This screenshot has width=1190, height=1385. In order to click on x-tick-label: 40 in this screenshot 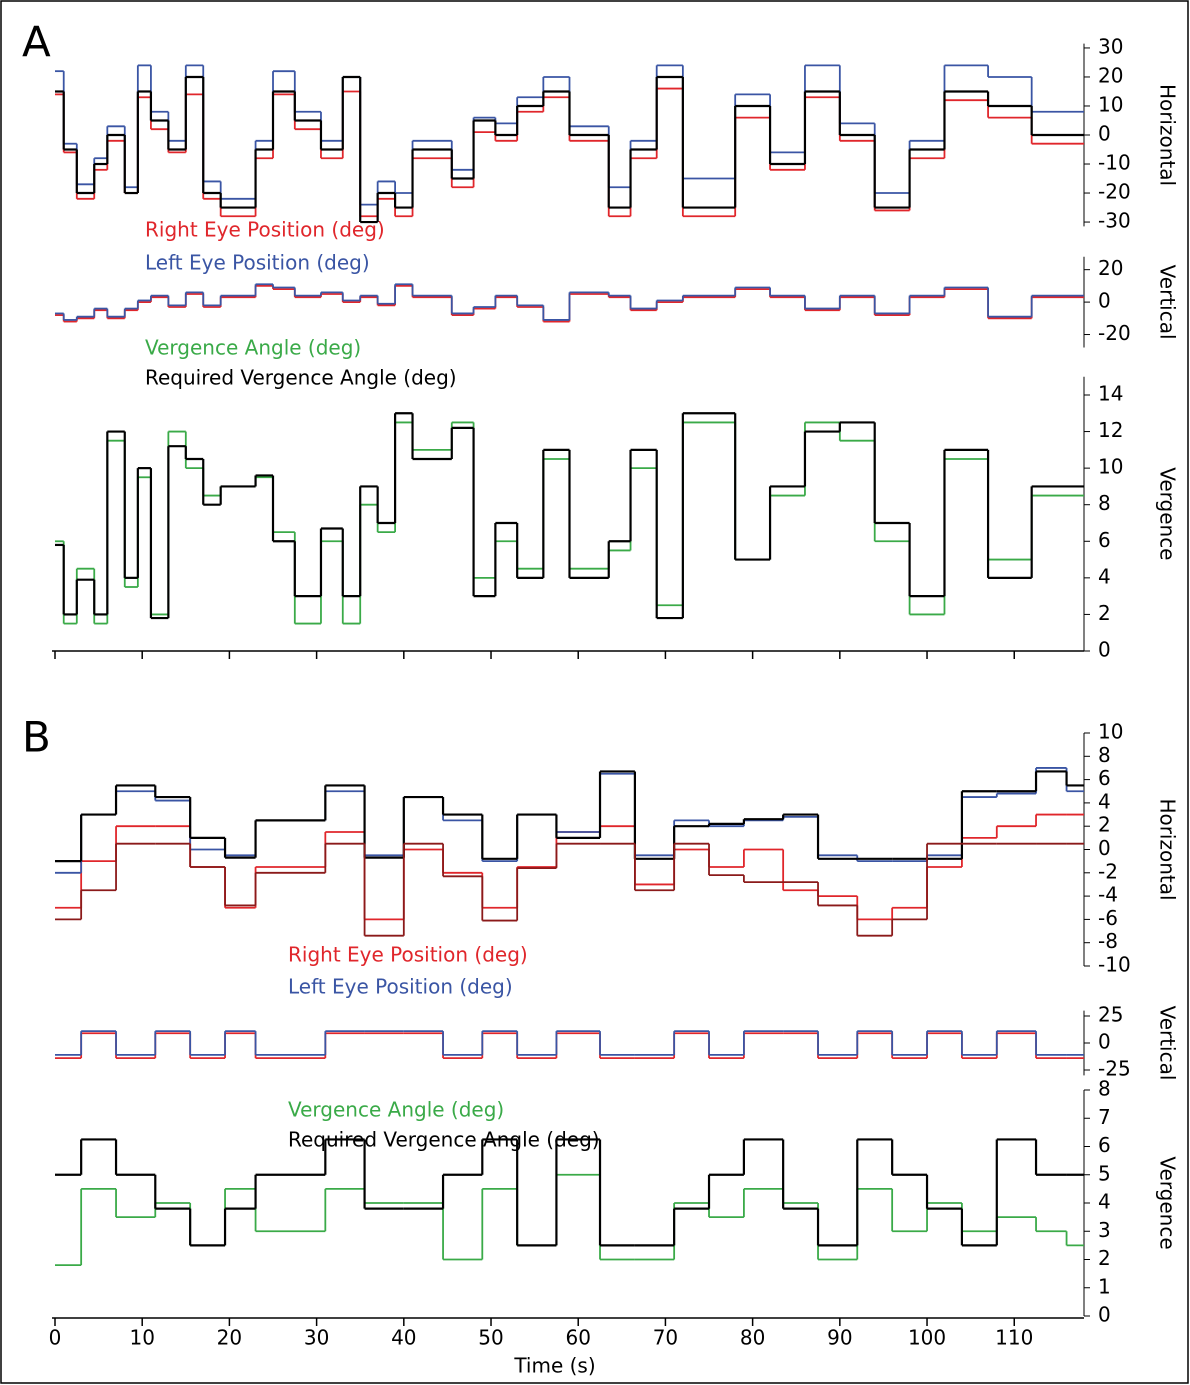, I will do `click(403, 1338)`.